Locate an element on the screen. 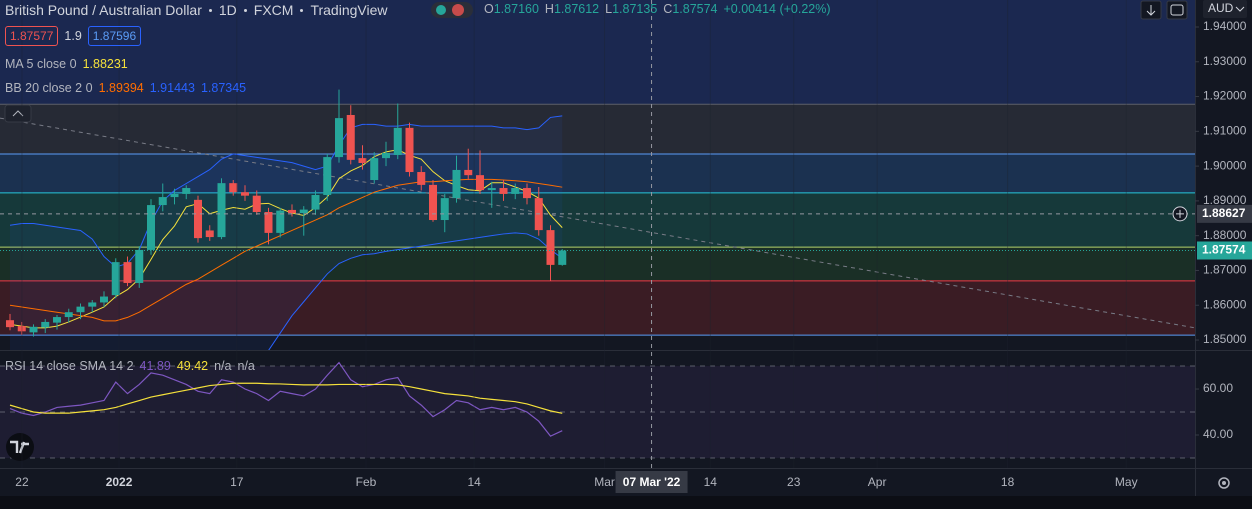 This screenshot has height=509, width=1252. currency: AUD is located at coordinates (1221, 8).